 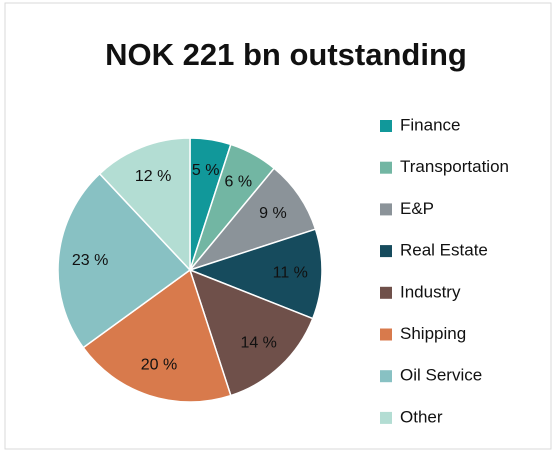 I want to click on data-label: 23 %, so click(x=90, y=260).